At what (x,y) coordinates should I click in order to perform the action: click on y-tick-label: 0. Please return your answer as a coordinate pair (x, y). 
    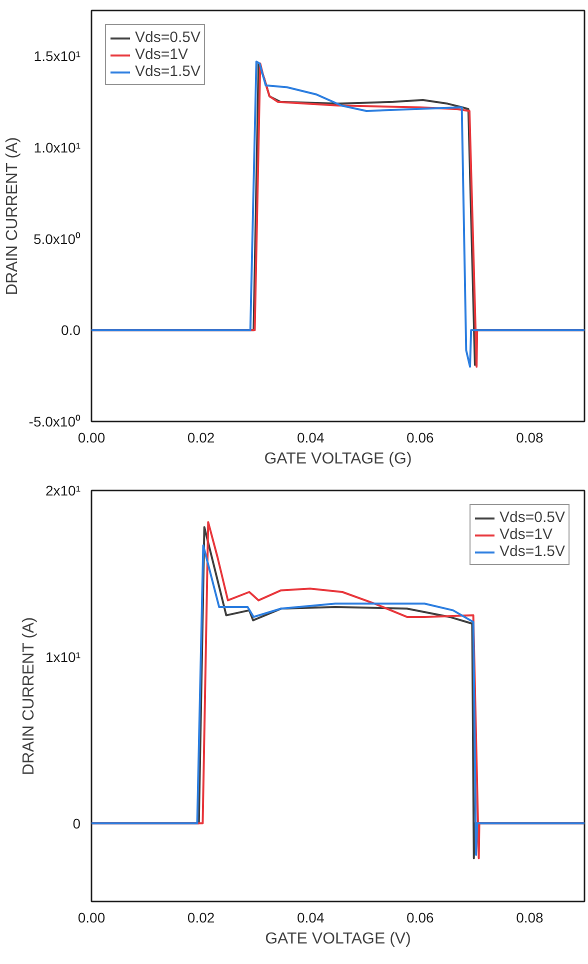
    Looking at the image, I should click on (76, 823).